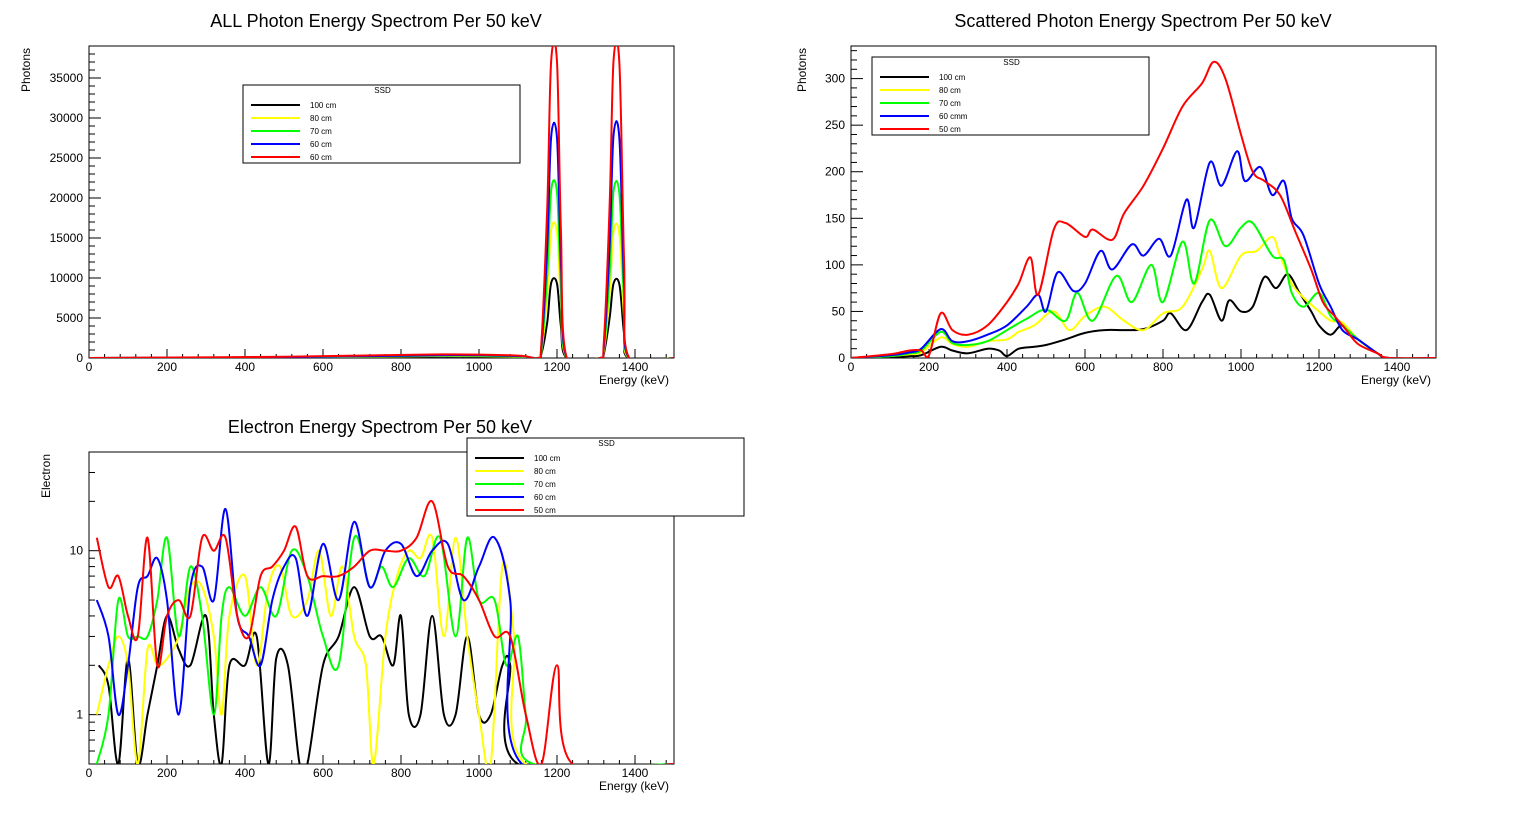 Image resolution: width=1526 pixels, height=817 pixels. I want to click on y-tick-label: 250, so click(835, 125).